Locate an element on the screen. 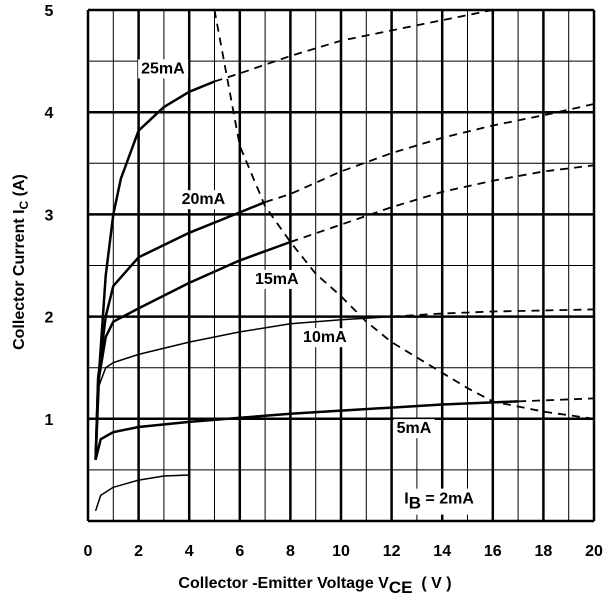  curve-20ma-dashed is located at coordinates (429, 153).